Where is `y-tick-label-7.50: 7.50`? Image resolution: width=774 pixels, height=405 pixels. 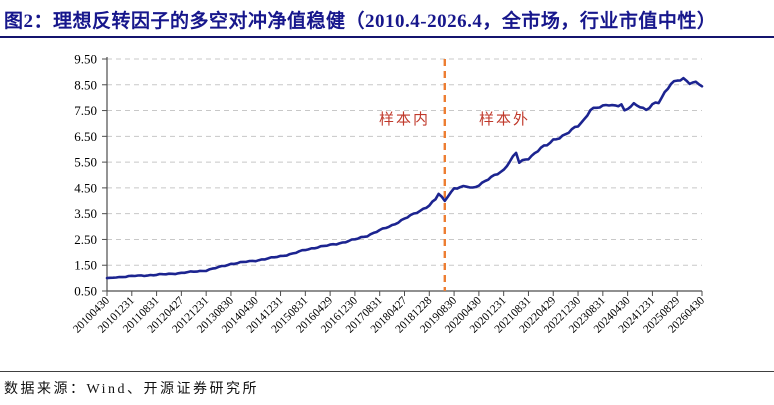 y-tick-label-7.50: 7.50 is located at coordinates (85, 110).